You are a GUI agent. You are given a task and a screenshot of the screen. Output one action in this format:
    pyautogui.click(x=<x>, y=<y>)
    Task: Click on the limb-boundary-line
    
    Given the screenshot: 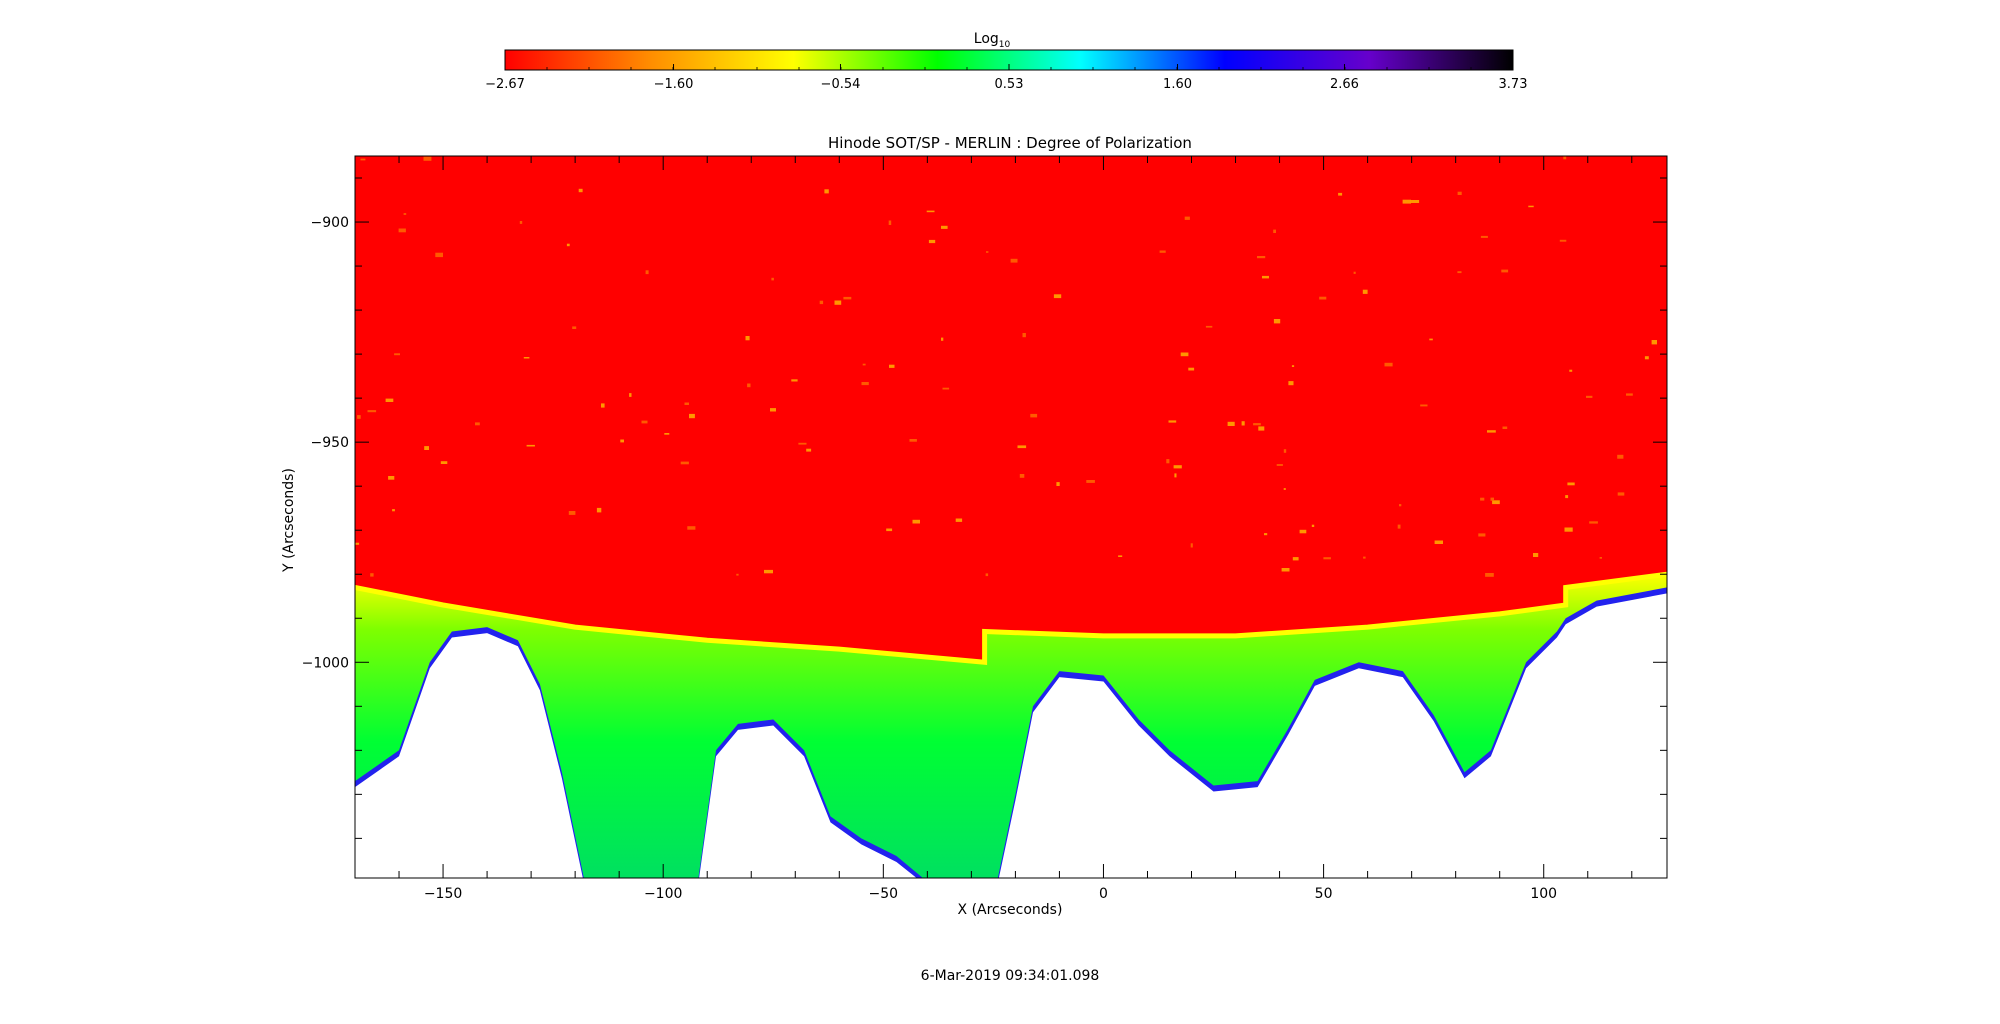 What is the action you would take?
    pyautogui.click(x=1011, y=618)
    